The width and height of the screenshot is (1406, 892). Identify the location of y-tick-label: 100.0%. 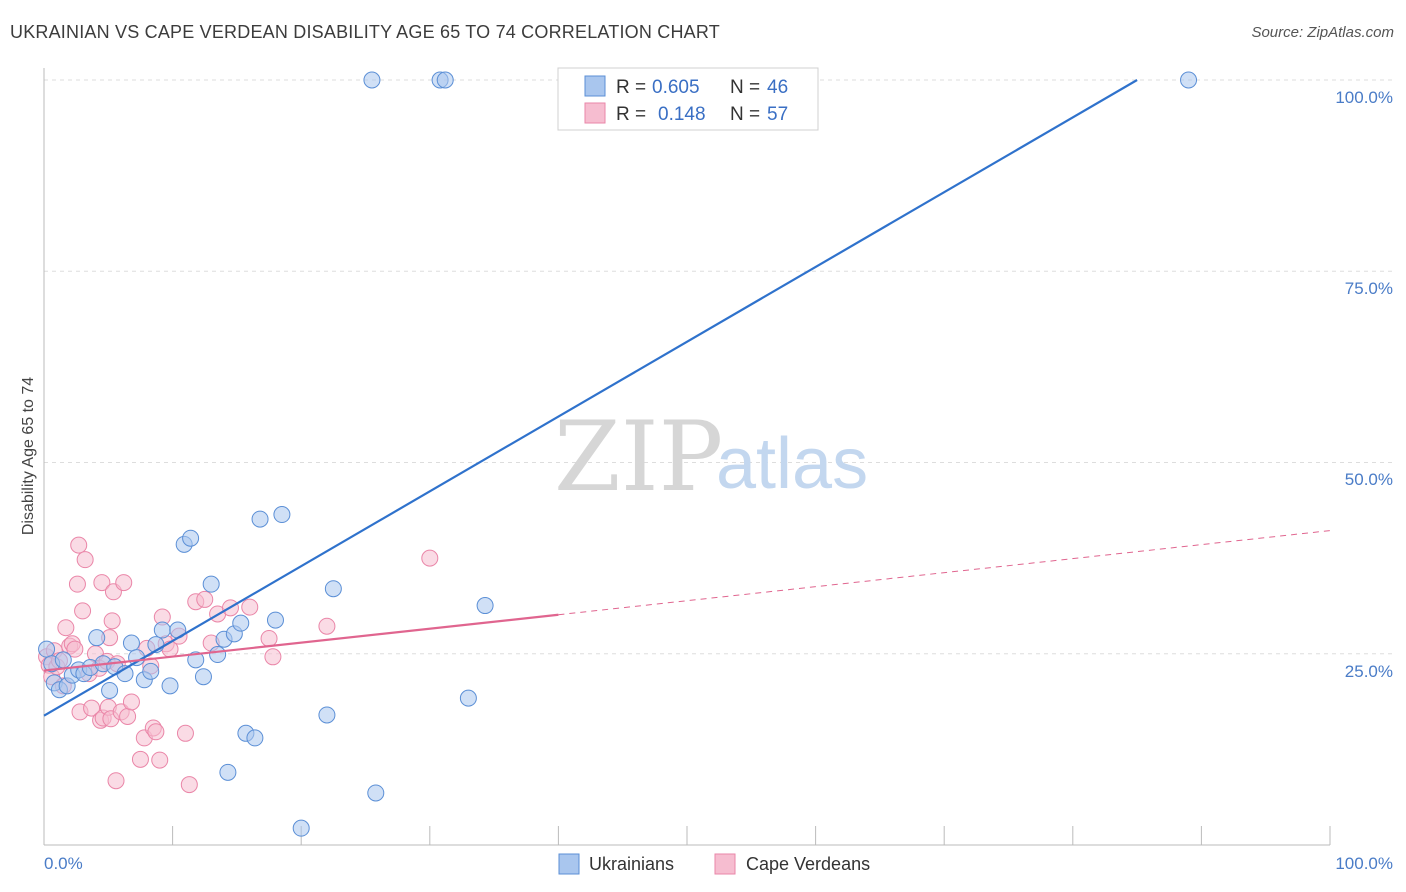
(1364, 97).